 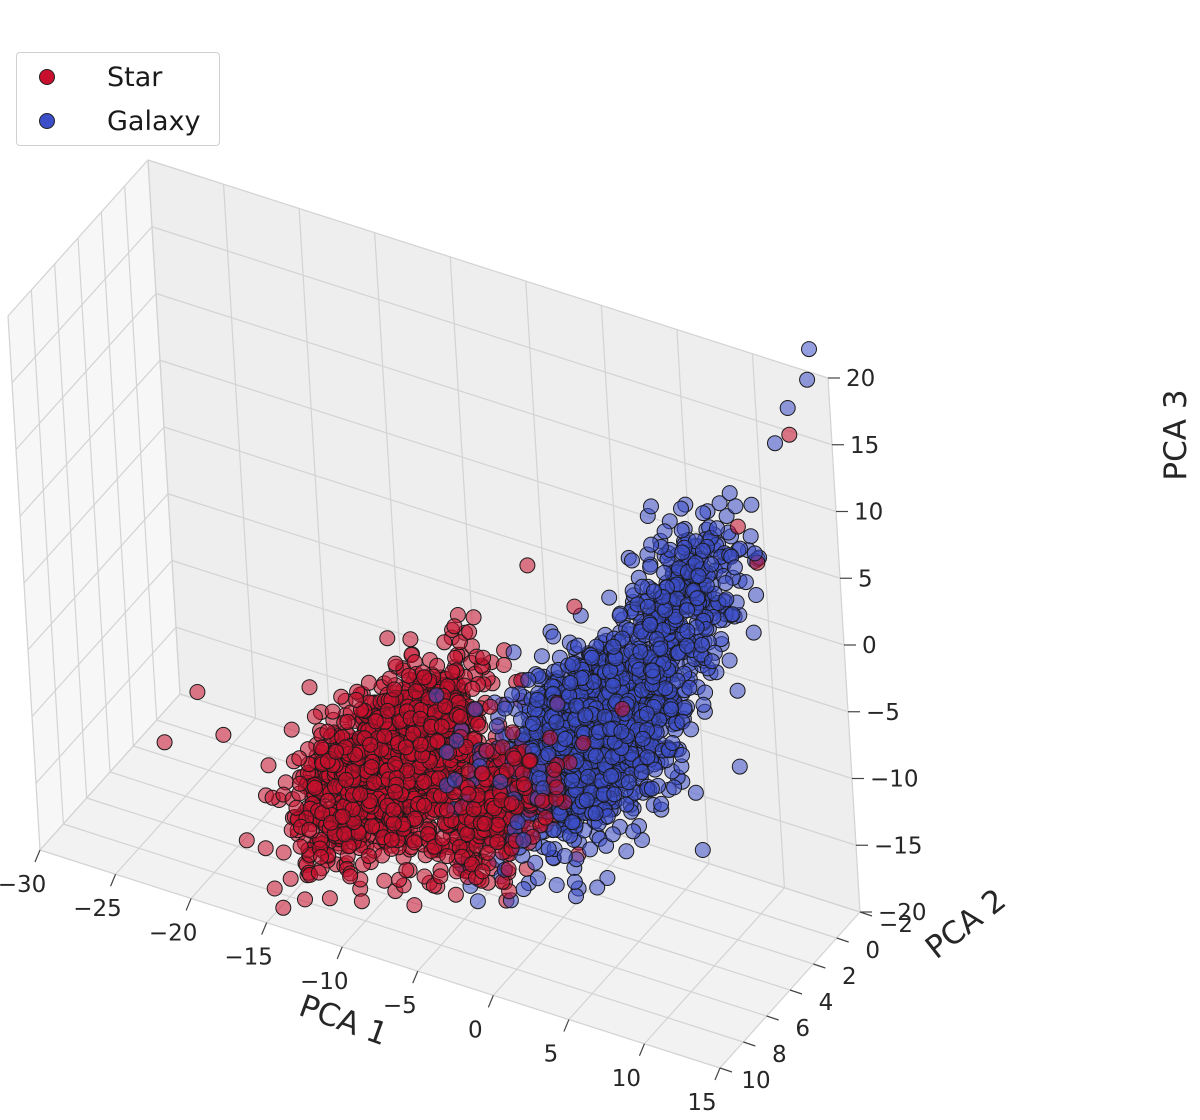 I want to click on y-tick-label: 6, so click(x=802, y=1029).